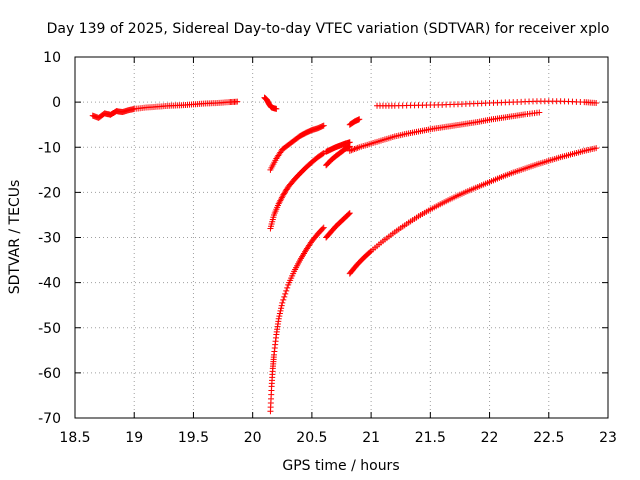  Describe the element at coordinates (49, 419) in the screenshot. I see `y-tick-label: -70` at that location.